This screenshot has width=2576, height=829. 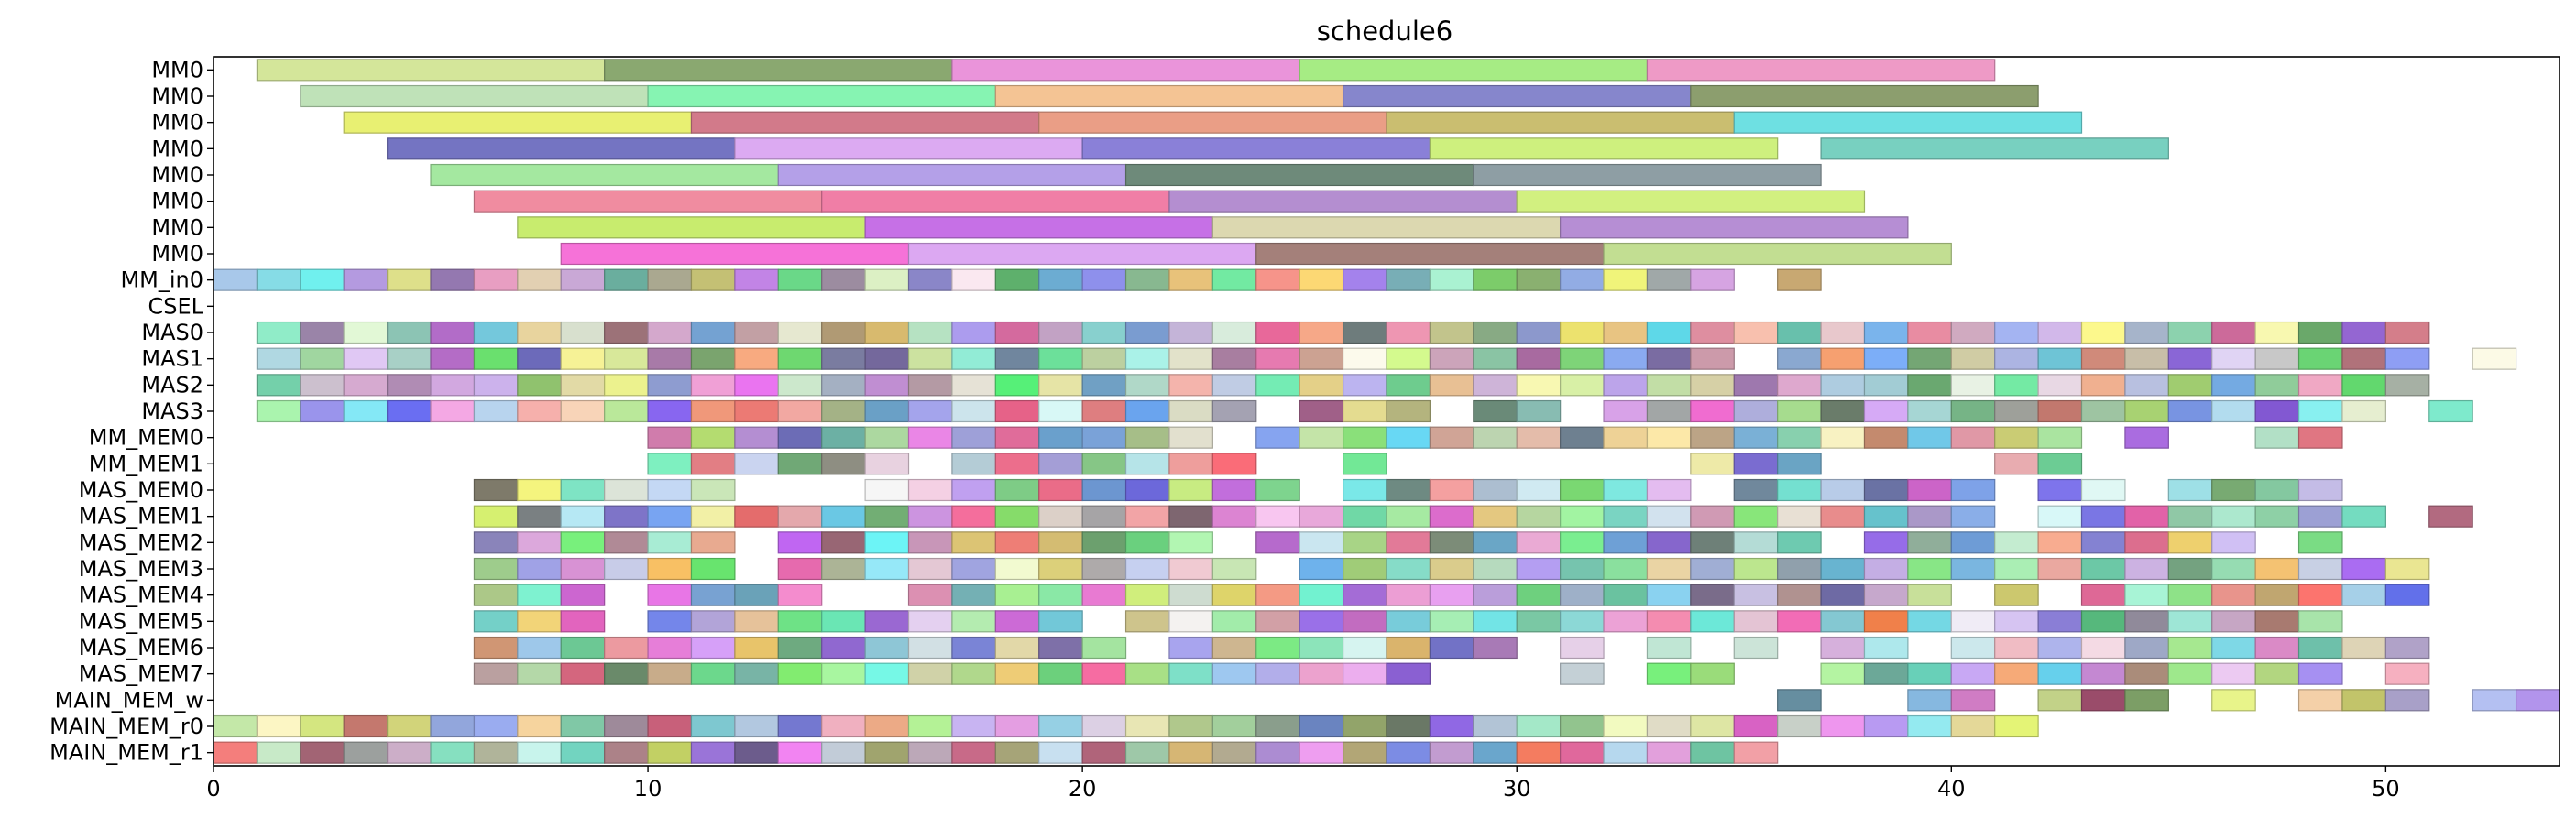 What do you see at coordinates (141, 595) in the screenshot?
I see `y-tick-label: MAS_MEM4` at bounding box center [141, 595].